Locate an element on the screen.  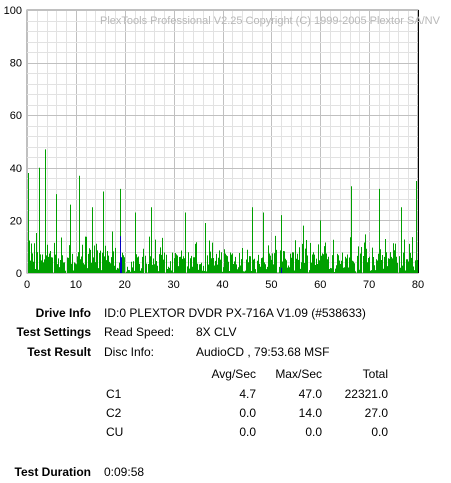
c2-bars is located at coordinates (201, 254).